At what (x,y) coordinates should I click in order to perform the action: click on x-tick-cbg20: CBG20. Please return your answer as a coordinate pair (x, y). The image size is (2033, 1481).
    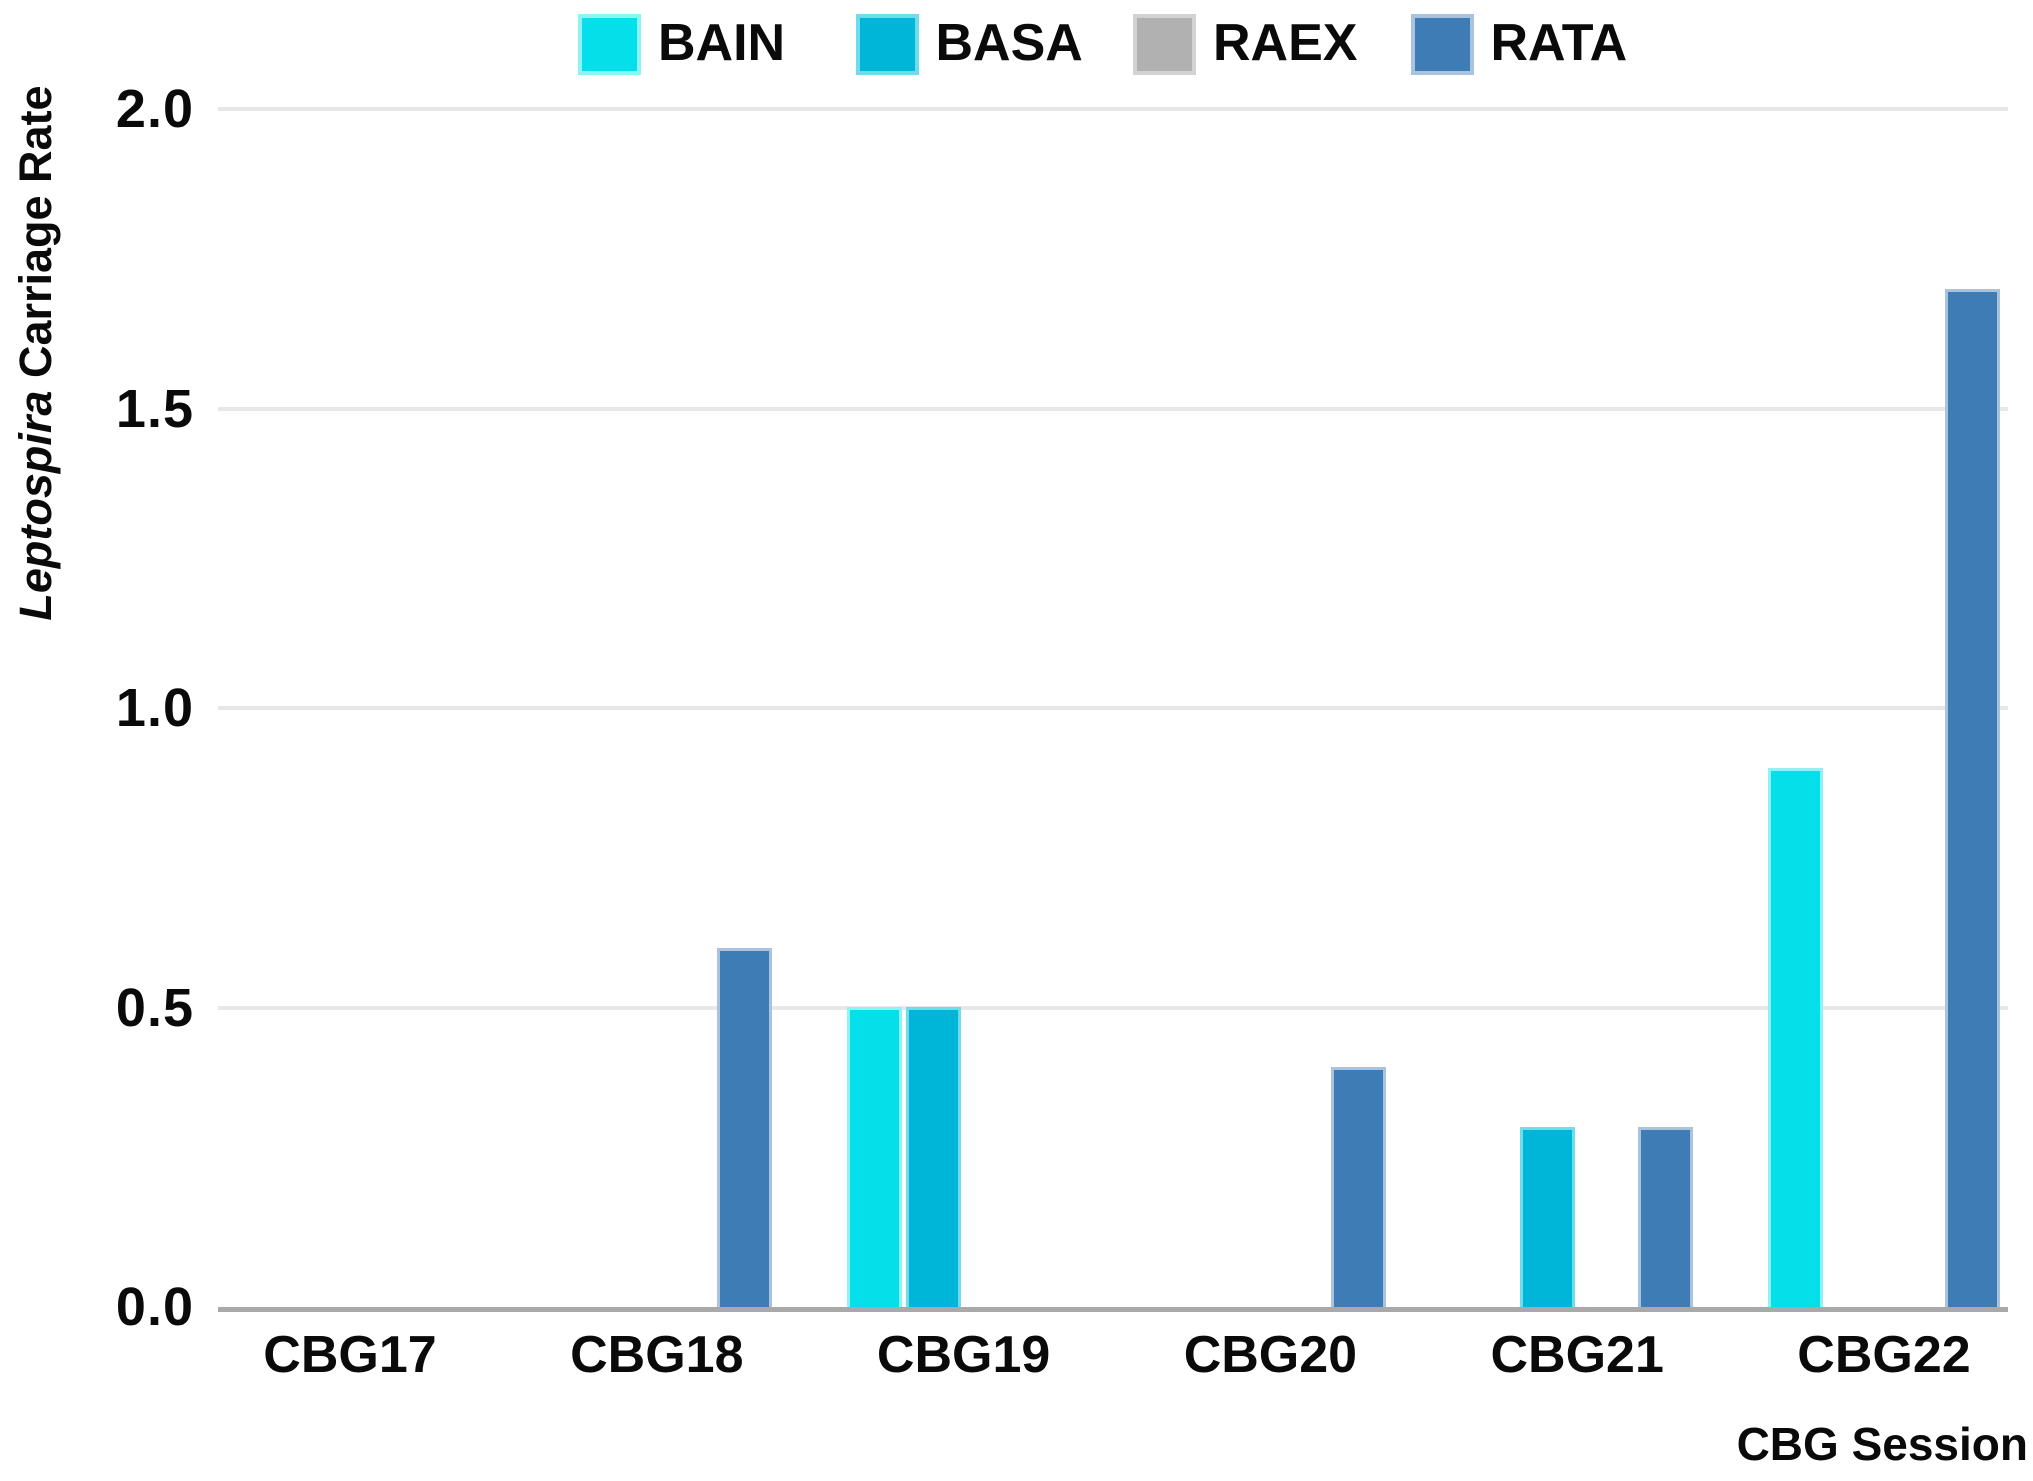
    Looking at the image, I should click on (1270, 1355).